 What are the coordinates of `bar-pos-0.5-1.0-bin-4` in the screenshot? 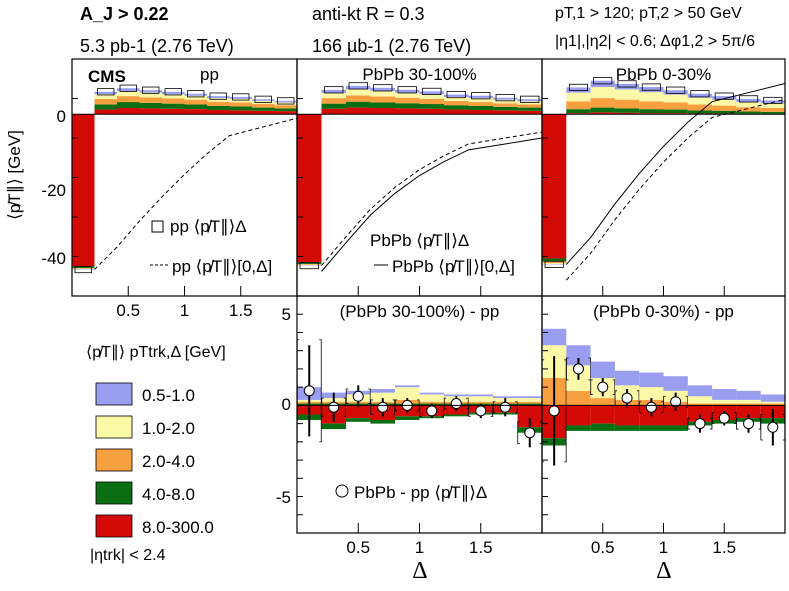 It's located at (651, 380).